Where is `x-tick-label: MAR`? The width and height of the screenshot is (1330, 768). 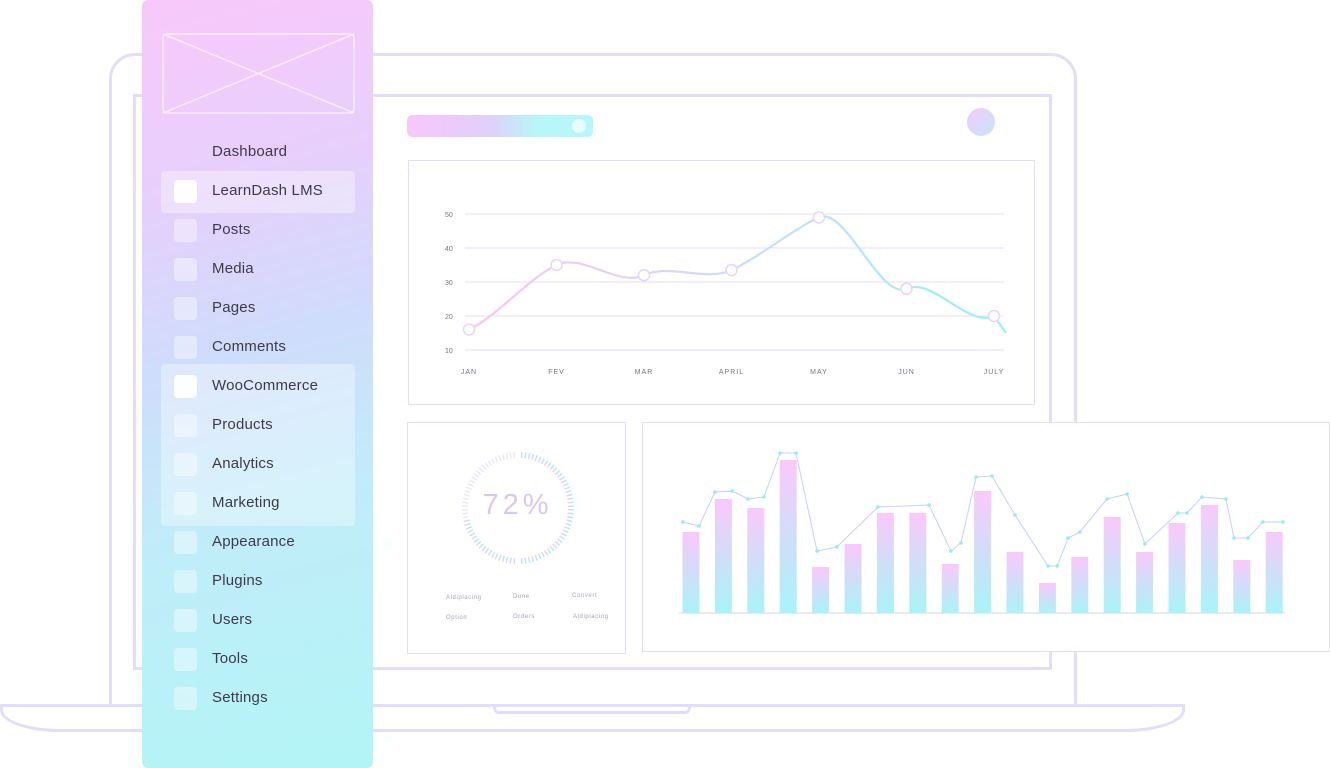
x-tick-label: MAR is located at coordinates (644, 372).